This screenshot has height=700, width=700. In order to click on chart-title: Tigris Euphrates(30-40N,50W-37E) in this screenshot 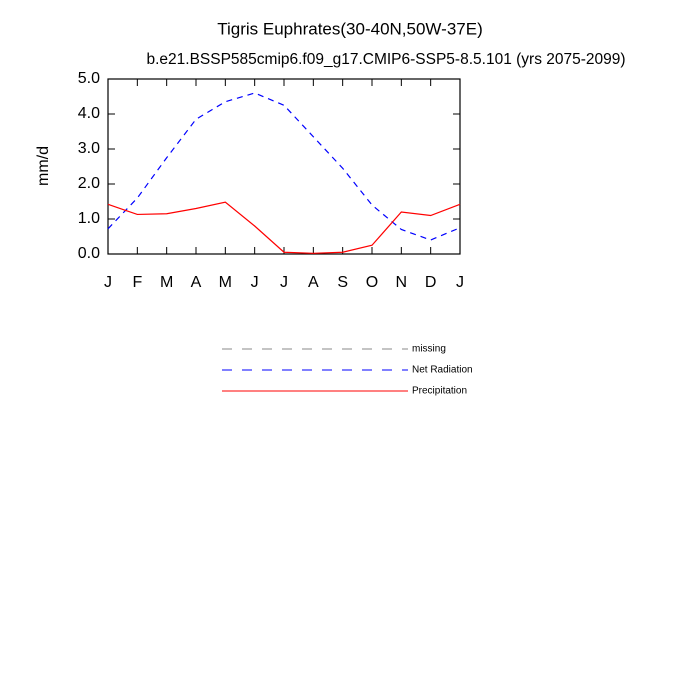, I will do `click(350, 28)`.